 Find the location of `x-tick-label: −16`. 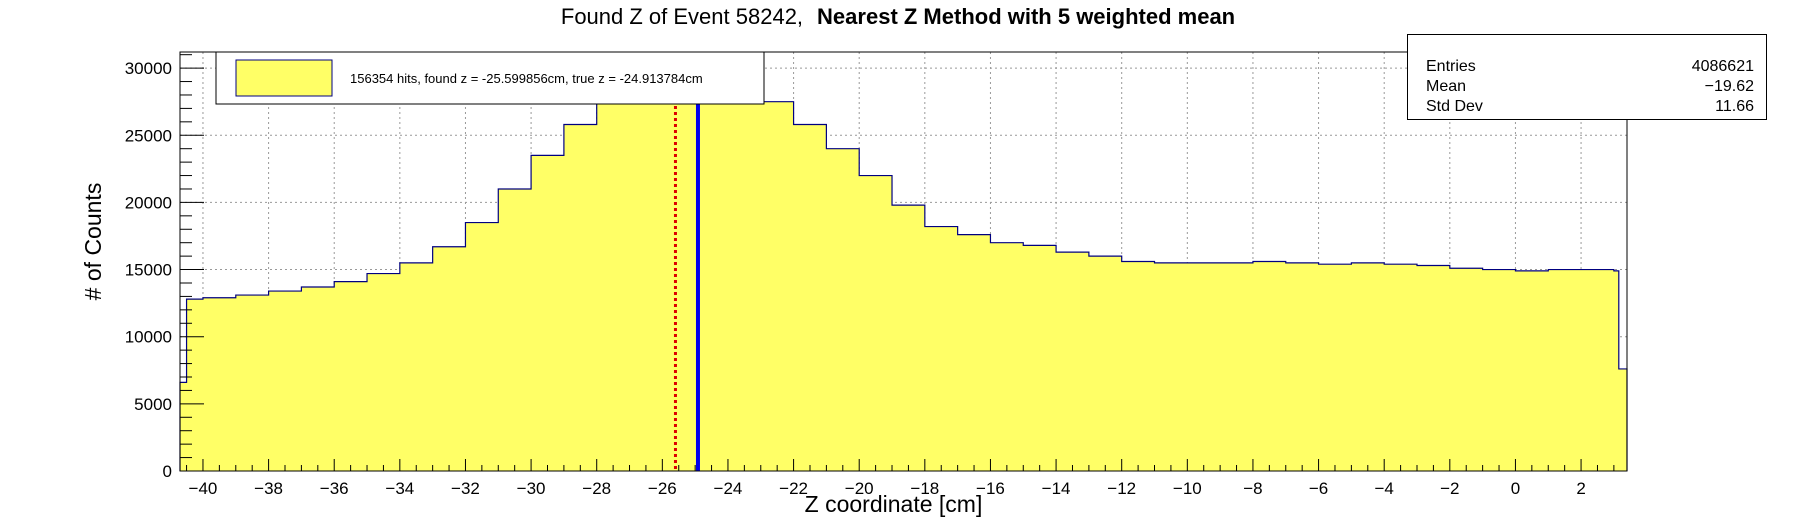

x-tick-label: −16 is located at coordinates (990, 488).